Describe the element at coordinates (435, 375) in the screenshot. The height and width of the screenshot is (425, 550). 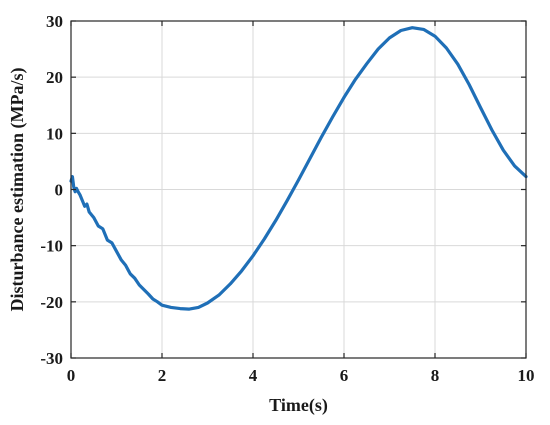
I see `x-tick-label: 8` at that location.